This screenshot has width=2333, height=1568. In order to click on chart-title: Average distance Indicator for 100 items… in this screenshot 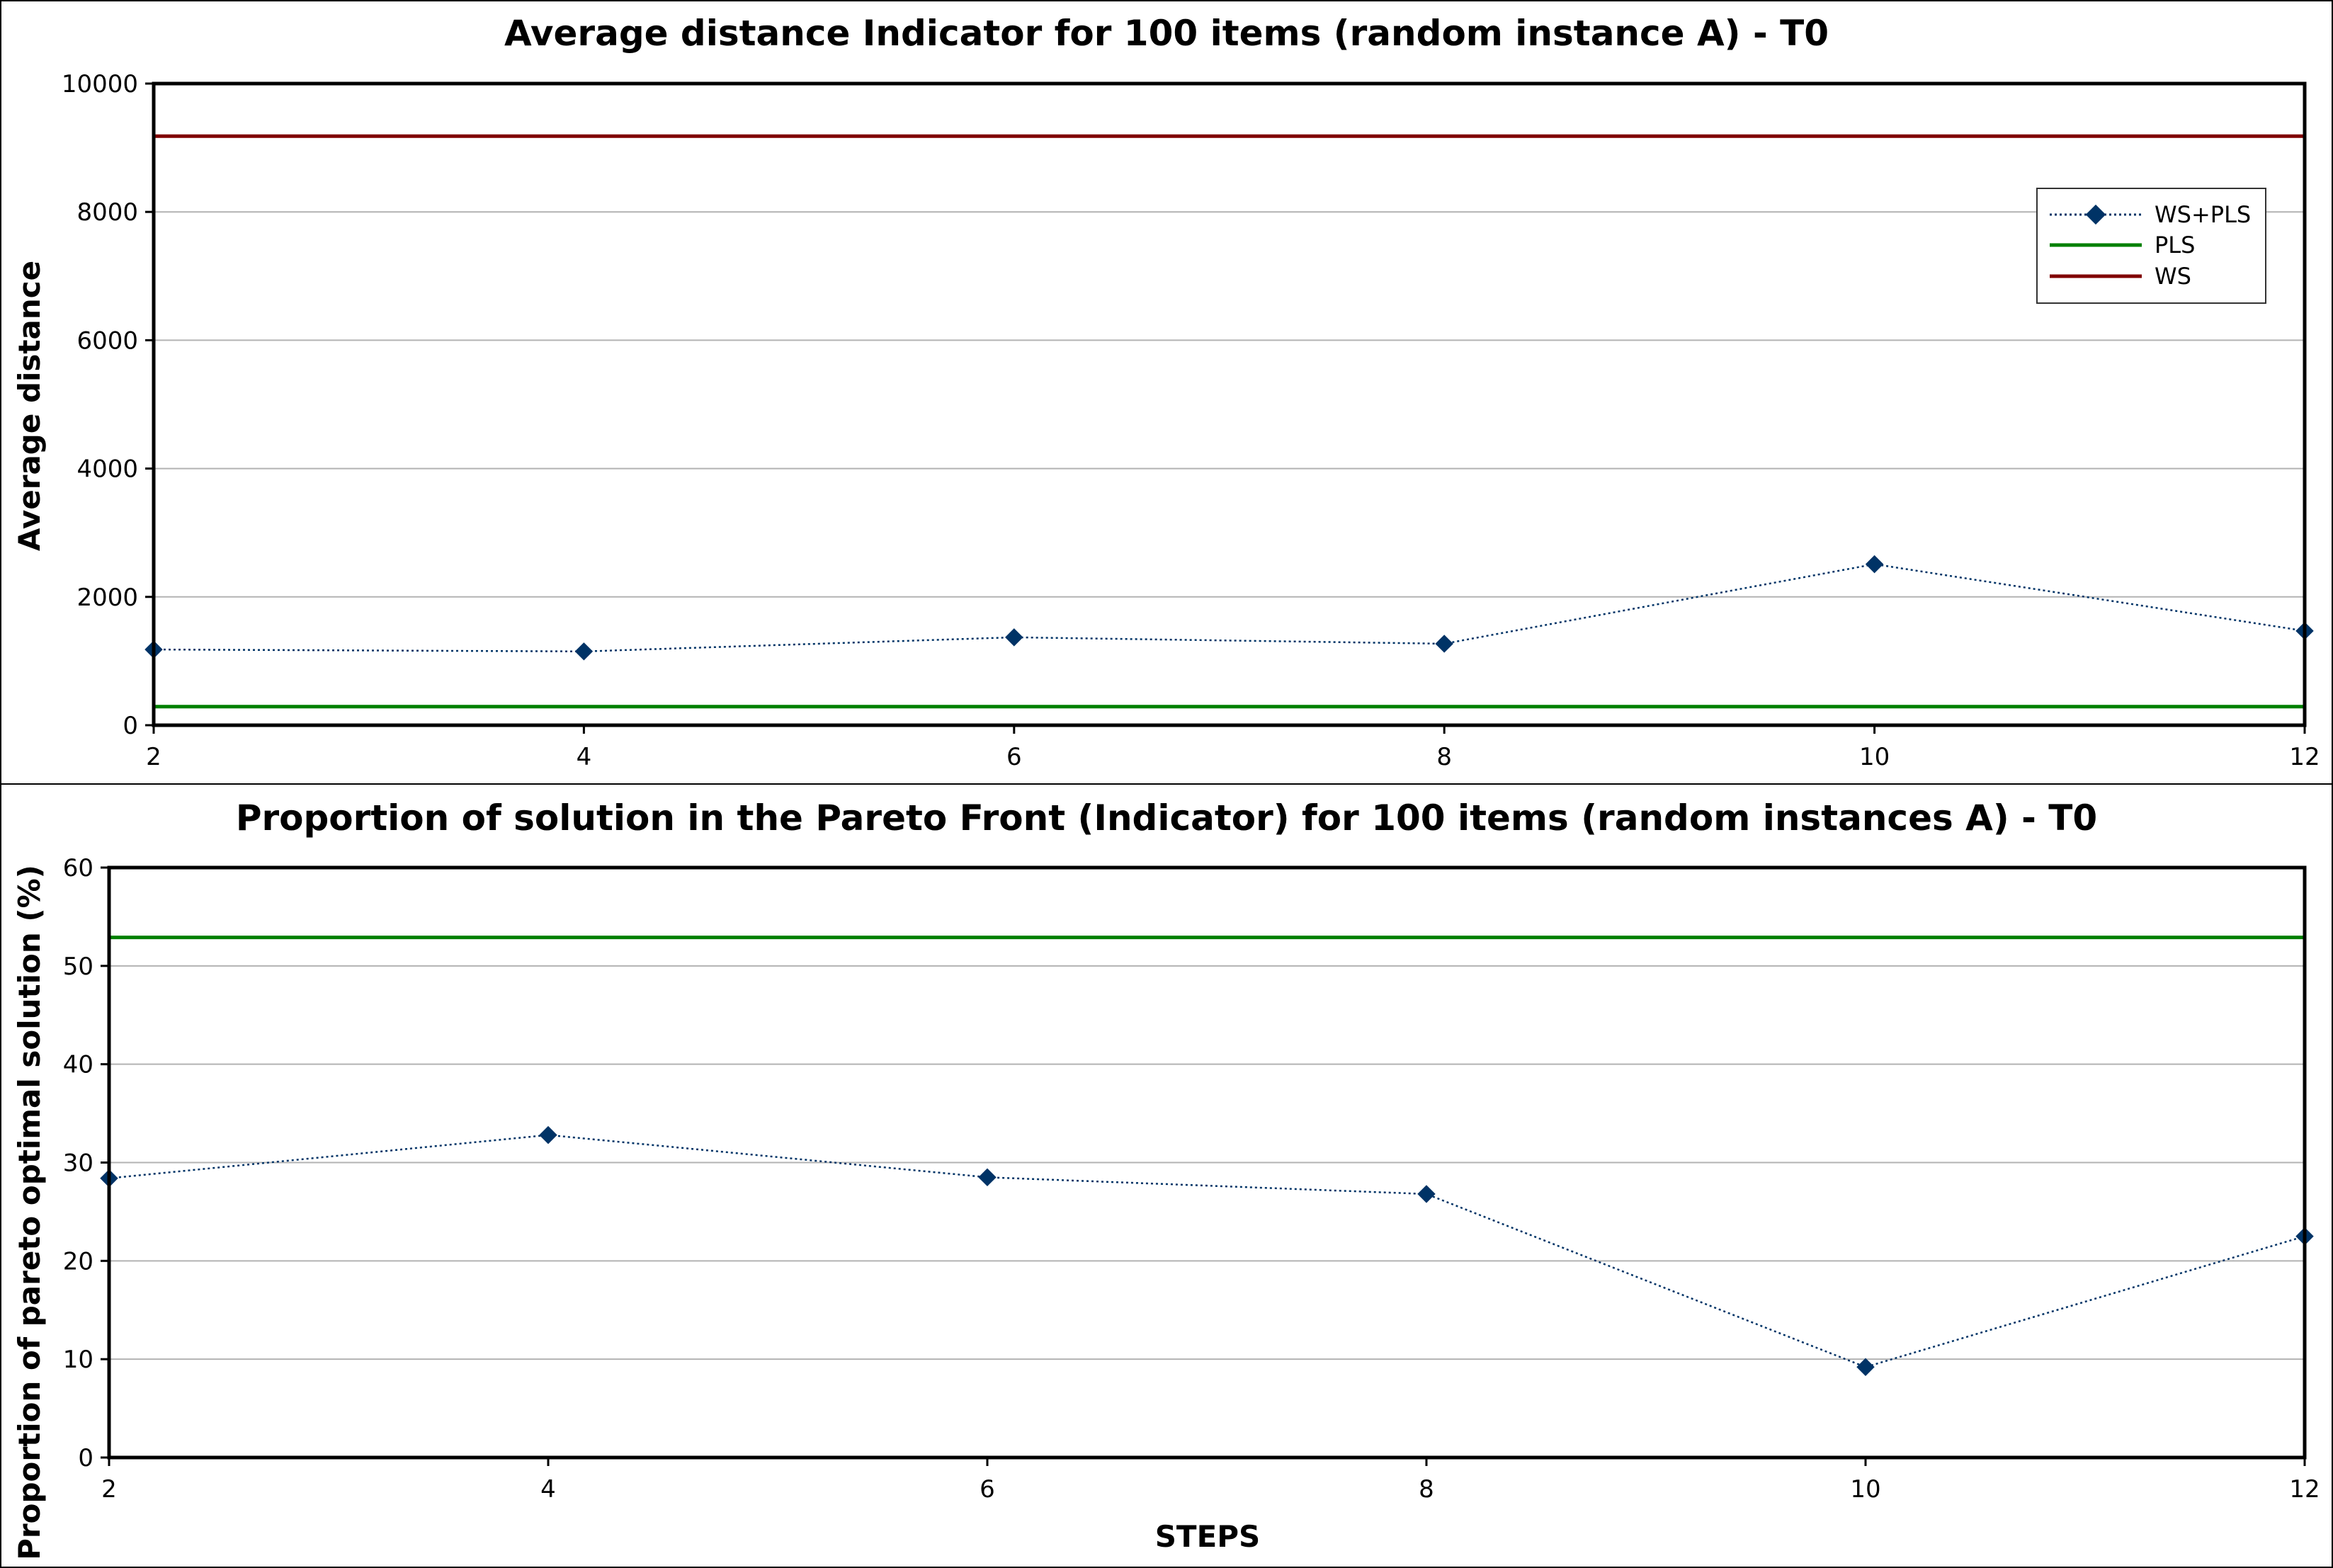, I will do `click(1166, 33)`.